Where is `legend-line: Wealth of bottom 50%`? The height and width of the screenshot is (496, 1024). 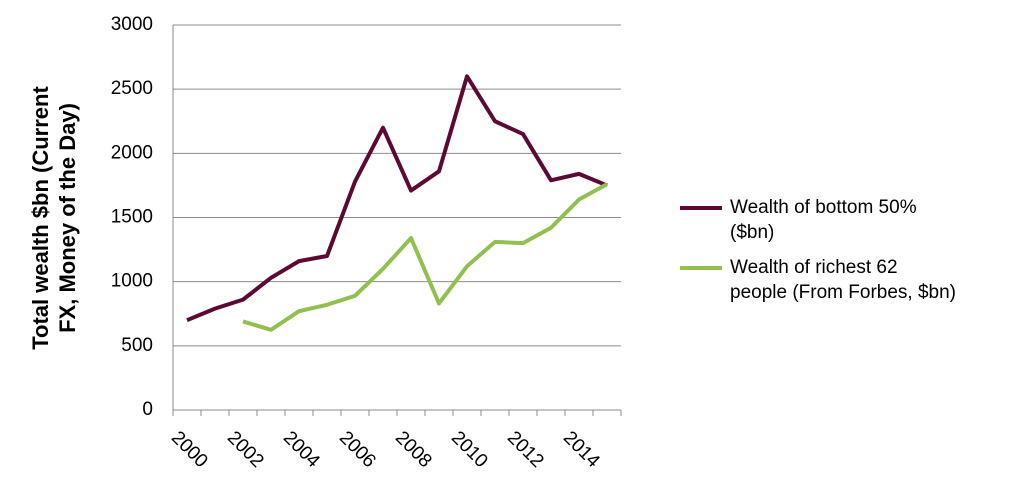
legend-line: Wealth of bottom 50% is located at coordinates (823, 207).